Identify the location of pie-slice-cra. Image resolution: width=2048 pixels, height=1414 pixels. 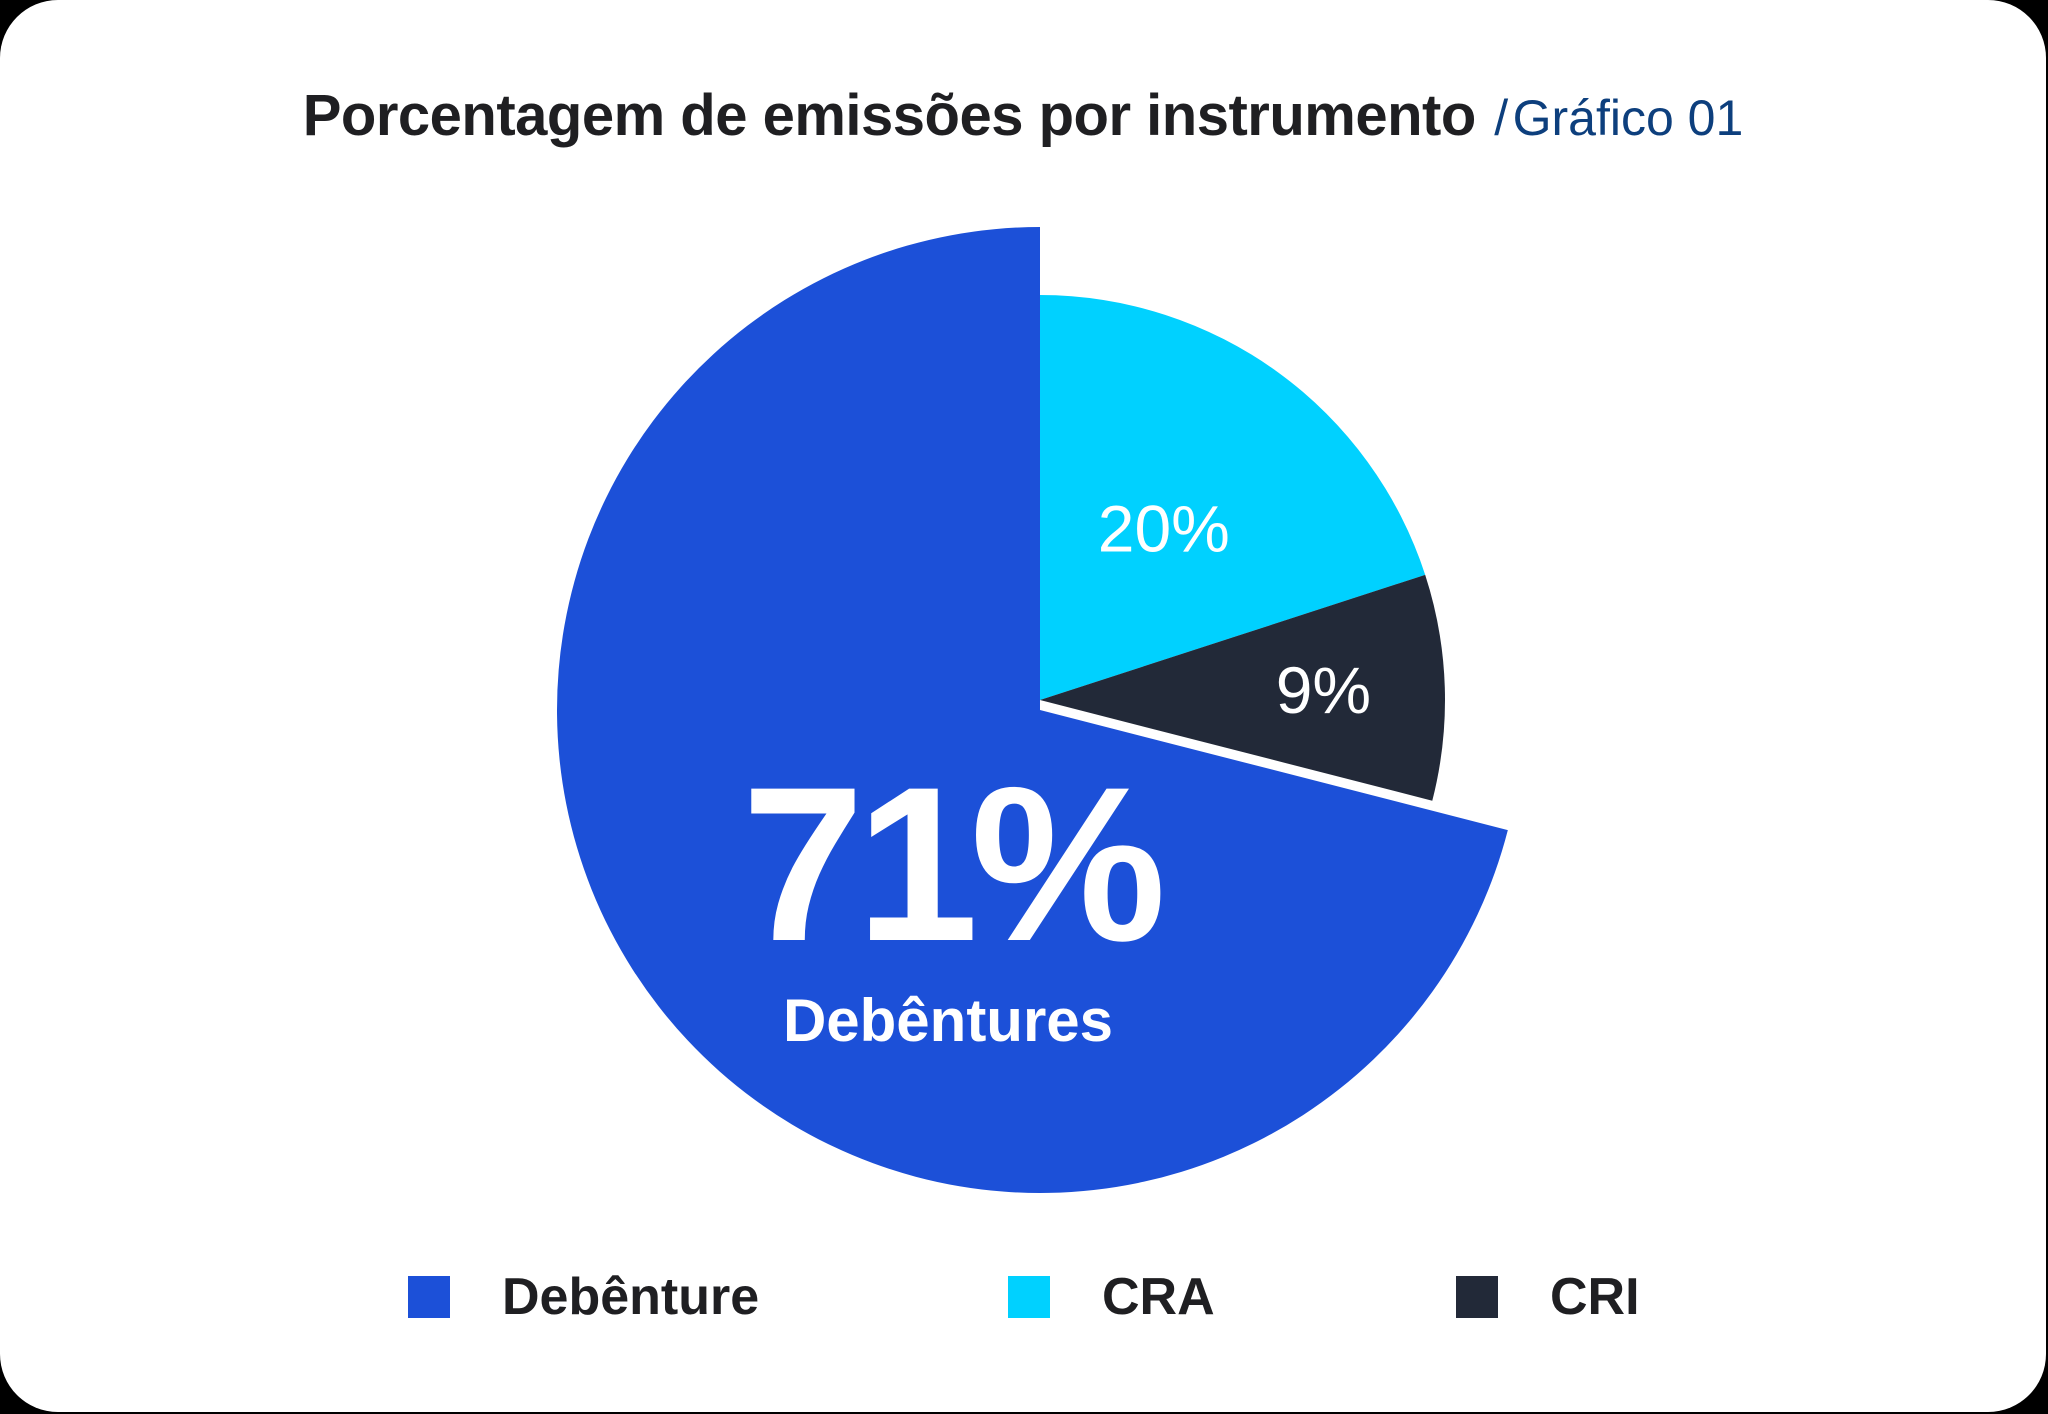
(1233, 497).